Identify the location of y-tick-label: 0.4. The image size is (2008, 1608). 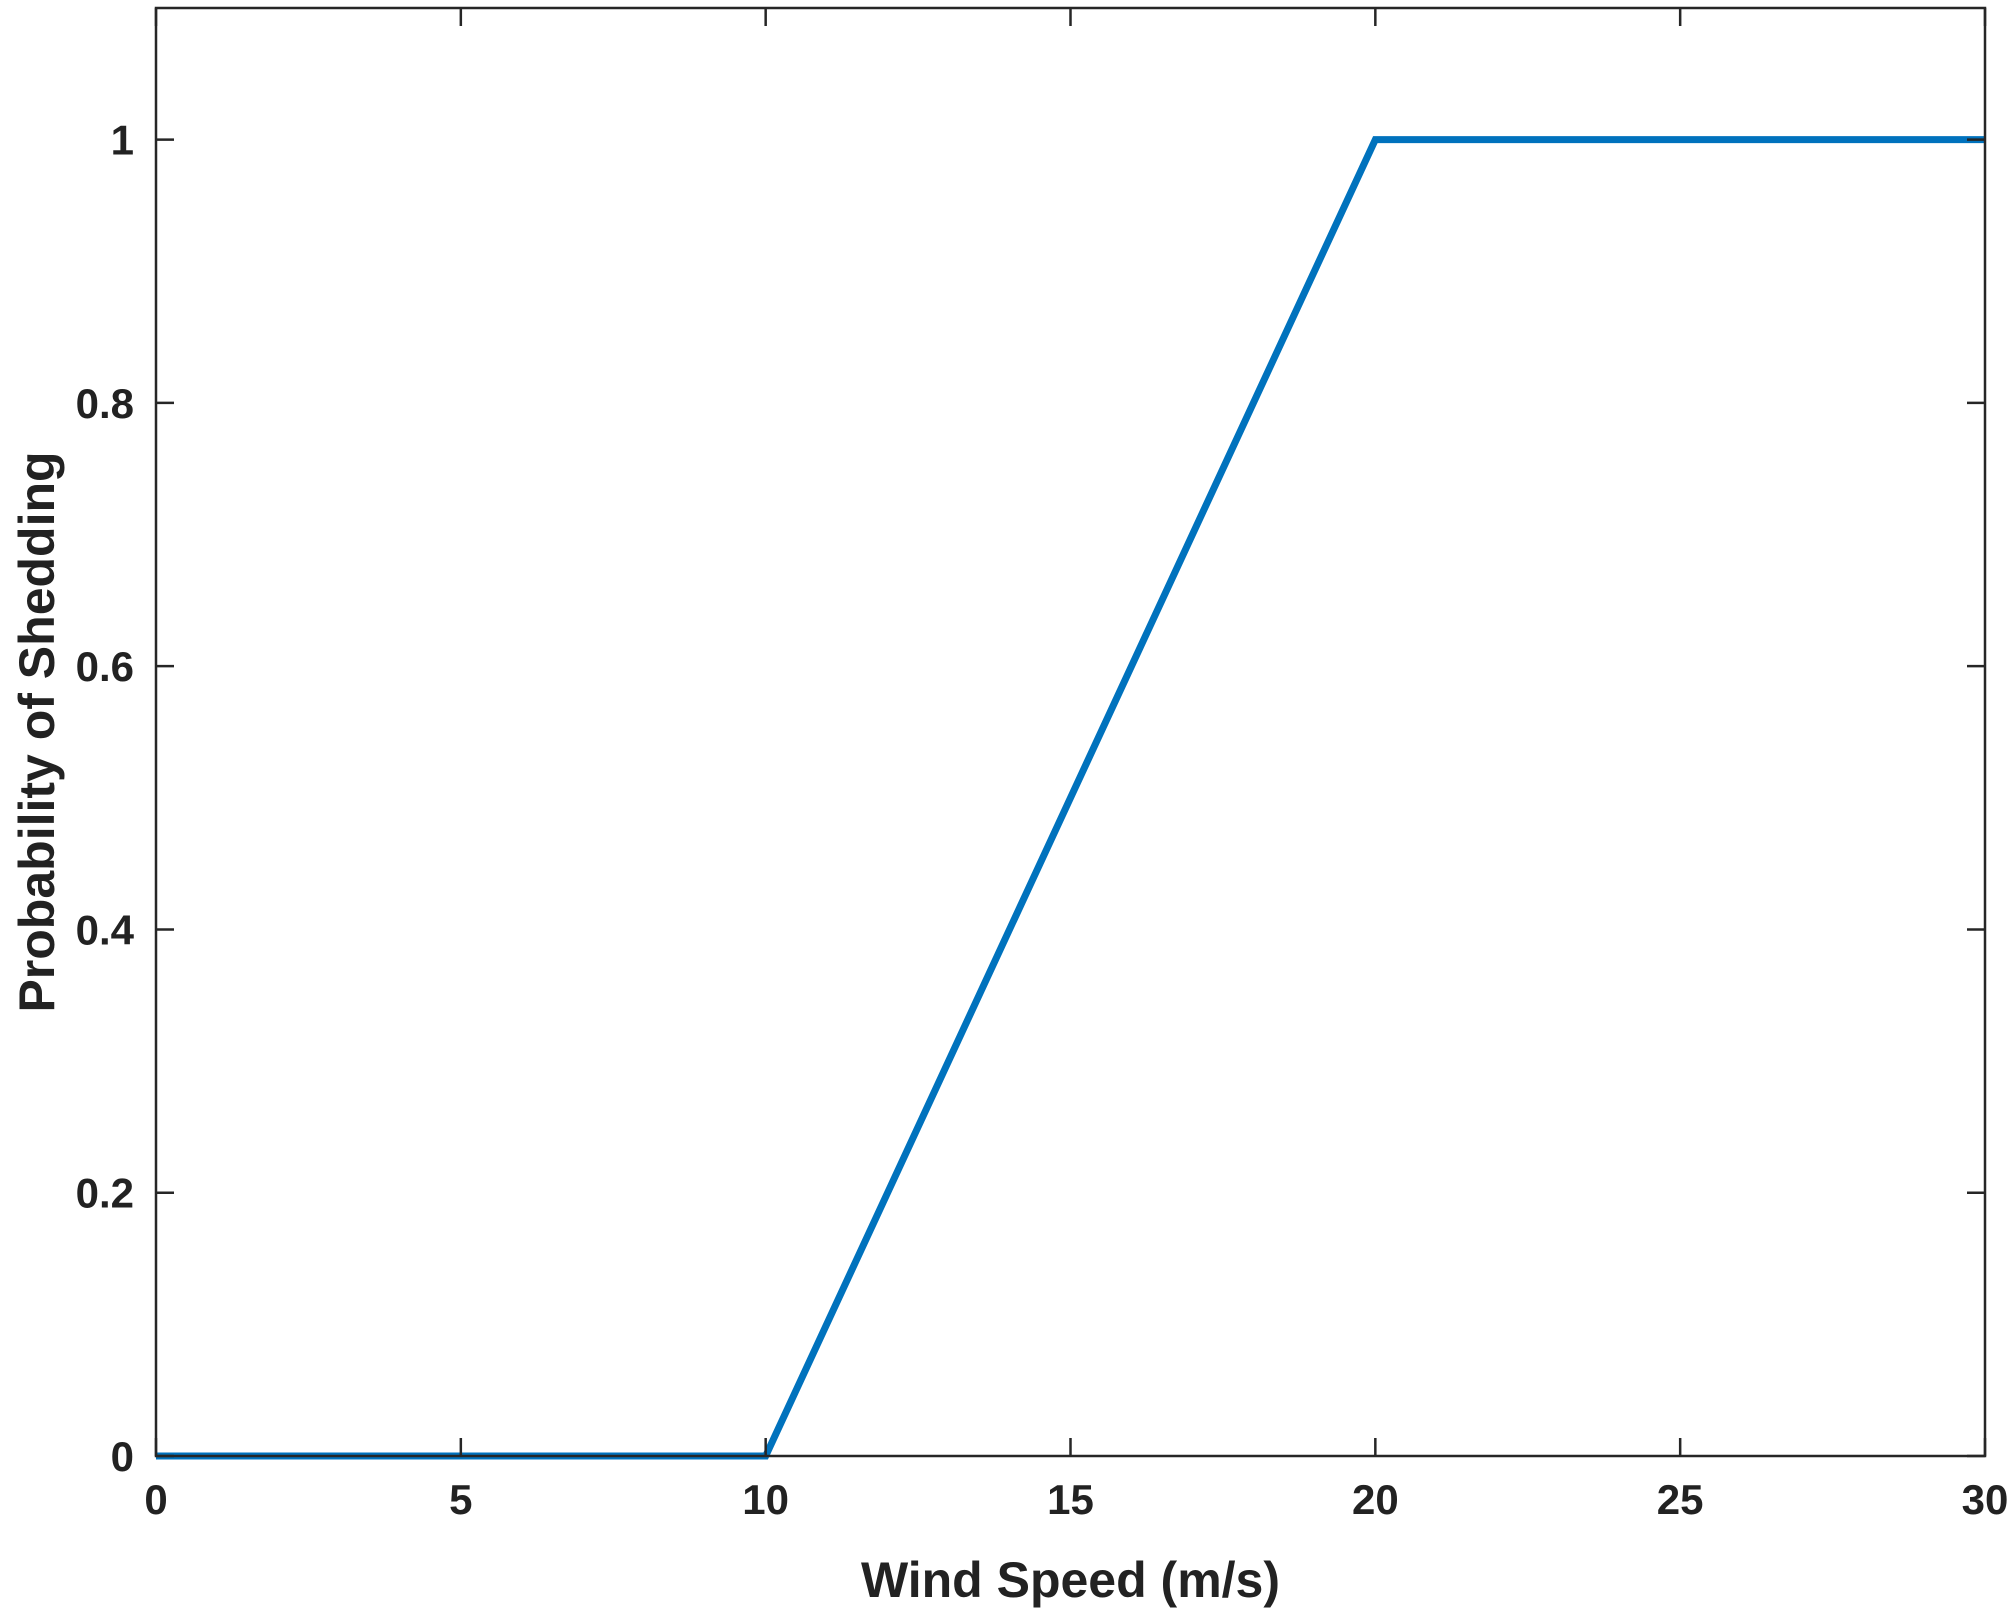
(105, 929).